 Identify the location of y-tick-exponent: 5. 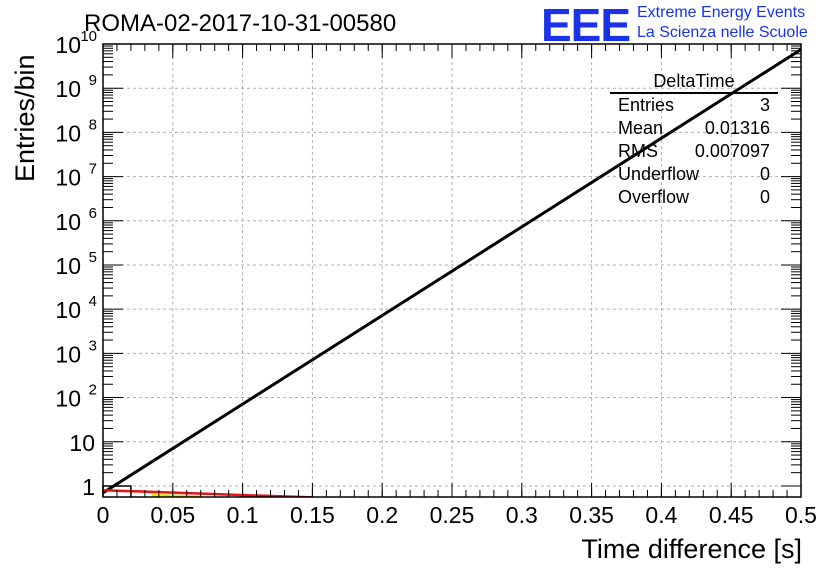
(93, 257).